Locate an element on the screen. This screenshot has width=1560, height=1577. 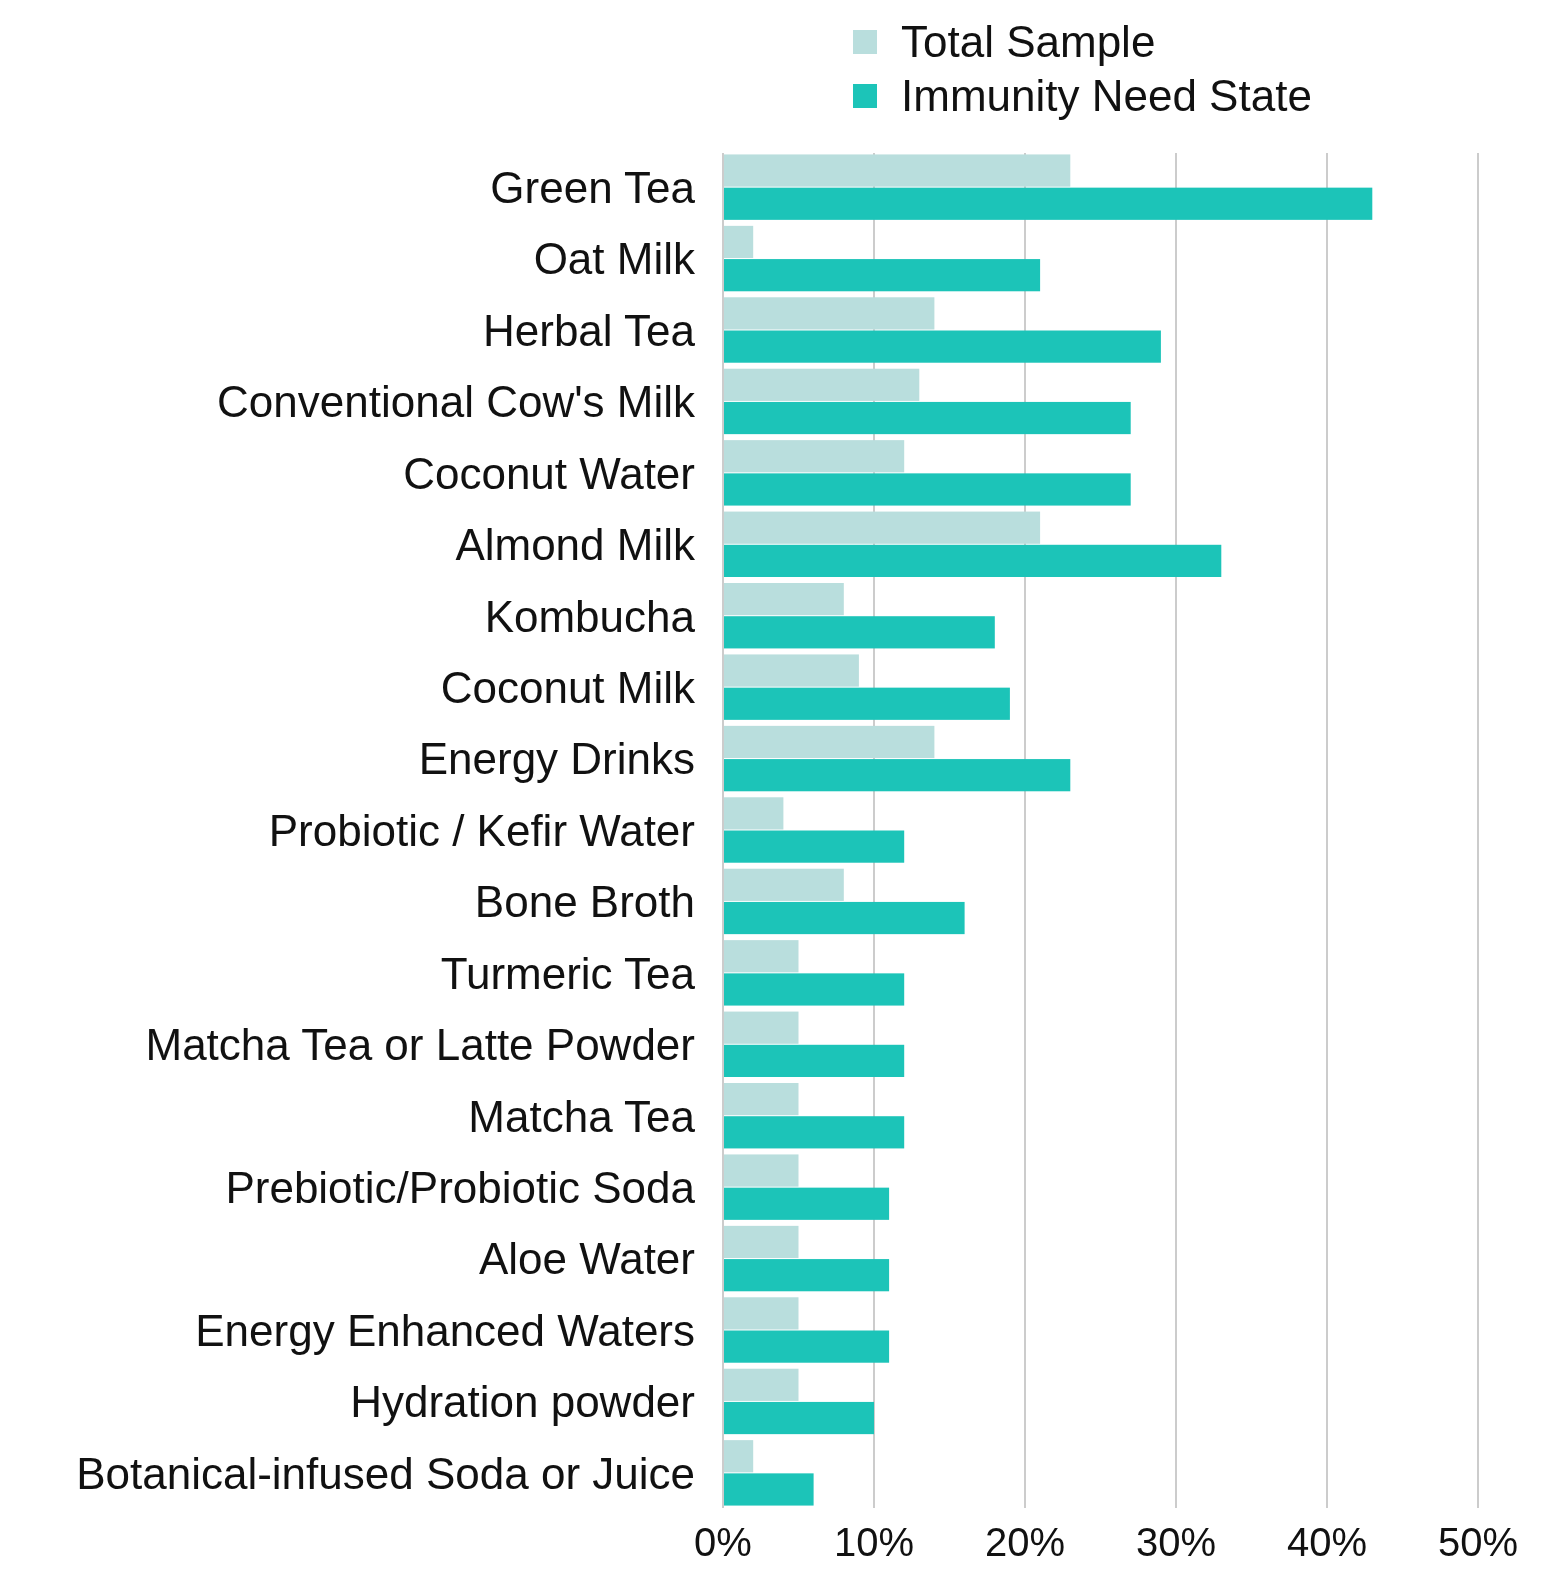
y-tick-label: Bone Broth is located at coordinates (584, 902).